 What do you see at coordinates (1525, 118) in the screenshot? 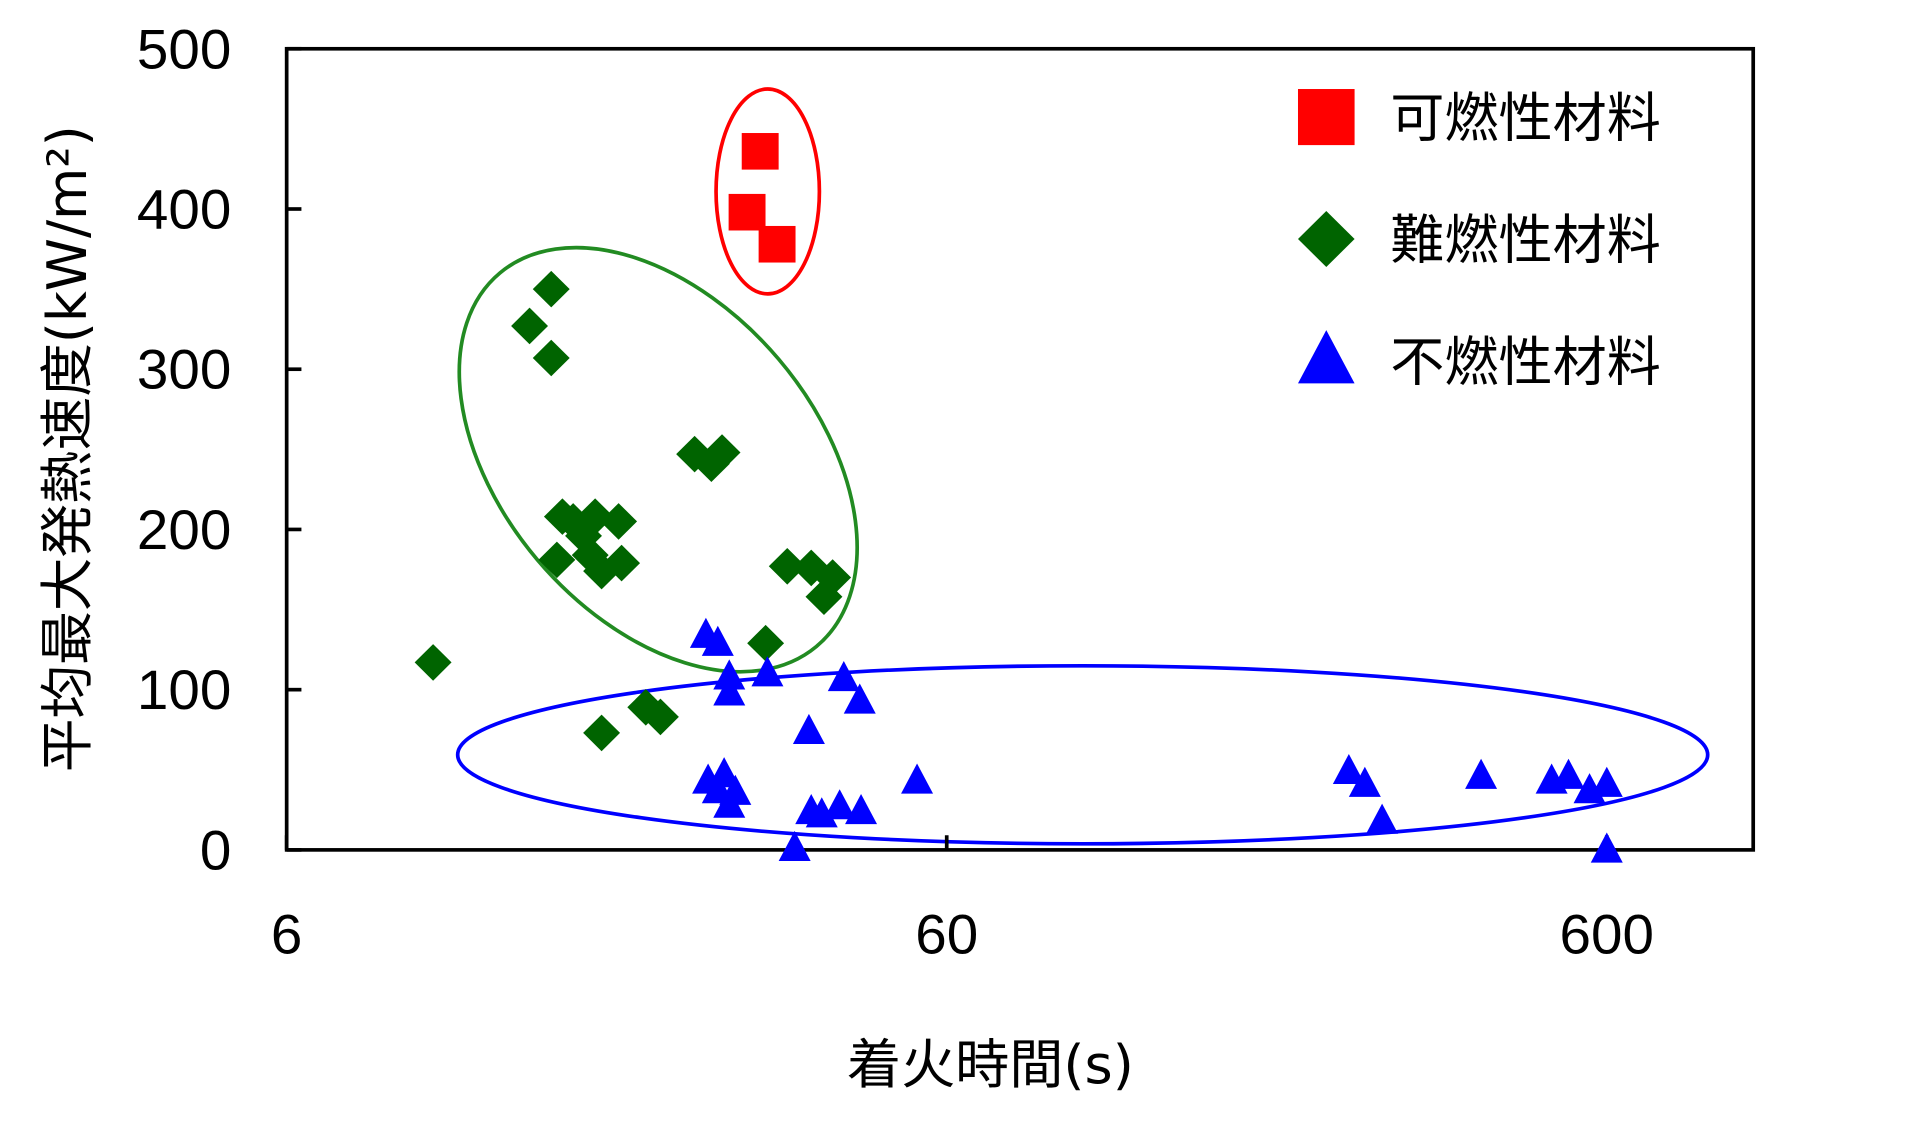
I see `legend-label: 可燃性材料` at bounding box center [1525, 118].